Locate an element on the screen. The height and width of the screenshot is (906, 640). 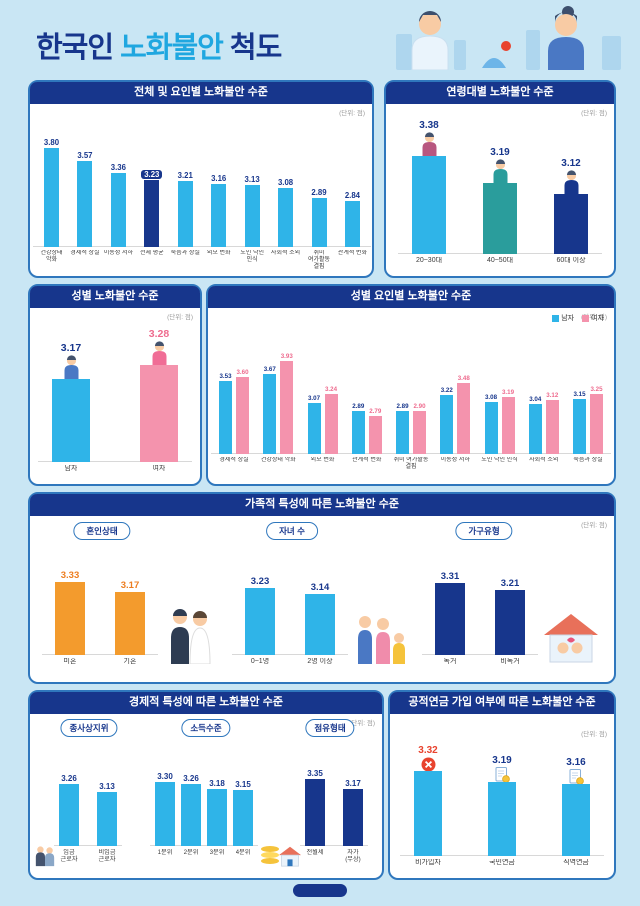
bar-group: 3.22 3.48 이동성 저하 is located at coordinates (455, 426).